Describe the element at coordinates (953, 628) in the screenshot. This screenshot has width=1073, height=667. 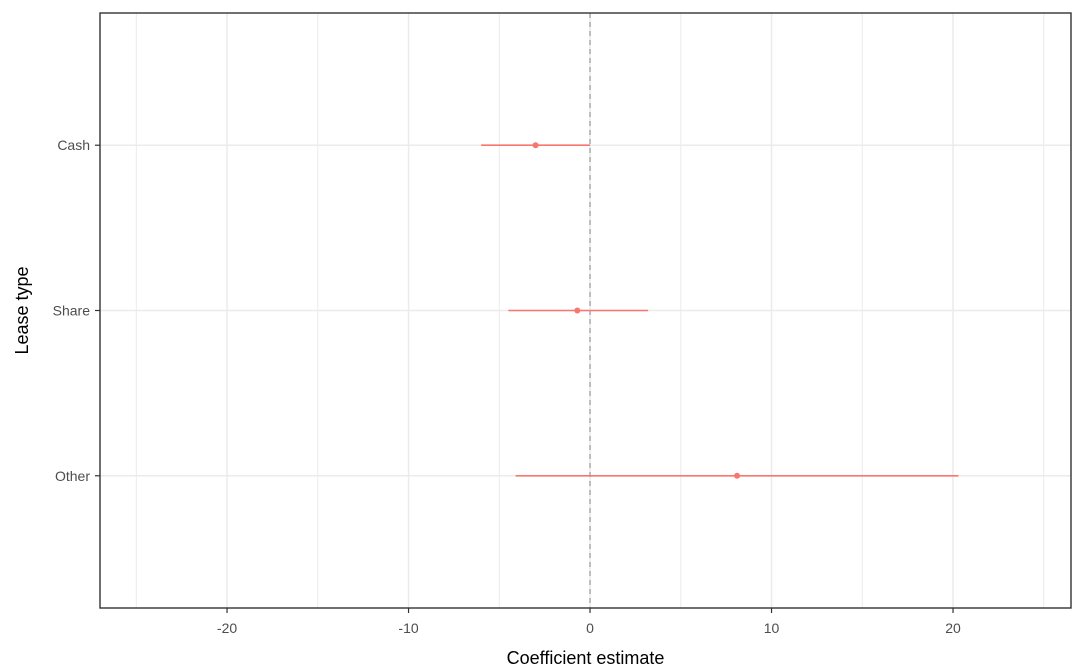
I see `x-tick-label: 20` at that location.